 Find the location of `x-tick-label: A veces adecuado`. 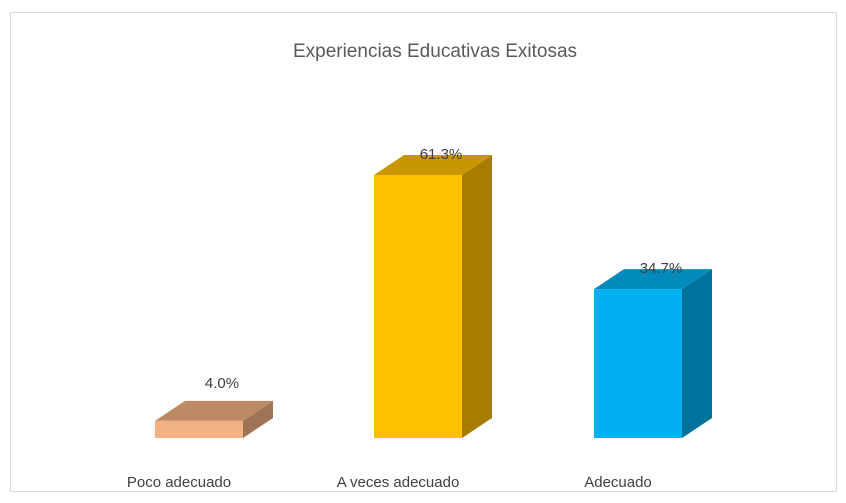

x-tick-label: A veces adecuado is located at coordinates (398, 482).